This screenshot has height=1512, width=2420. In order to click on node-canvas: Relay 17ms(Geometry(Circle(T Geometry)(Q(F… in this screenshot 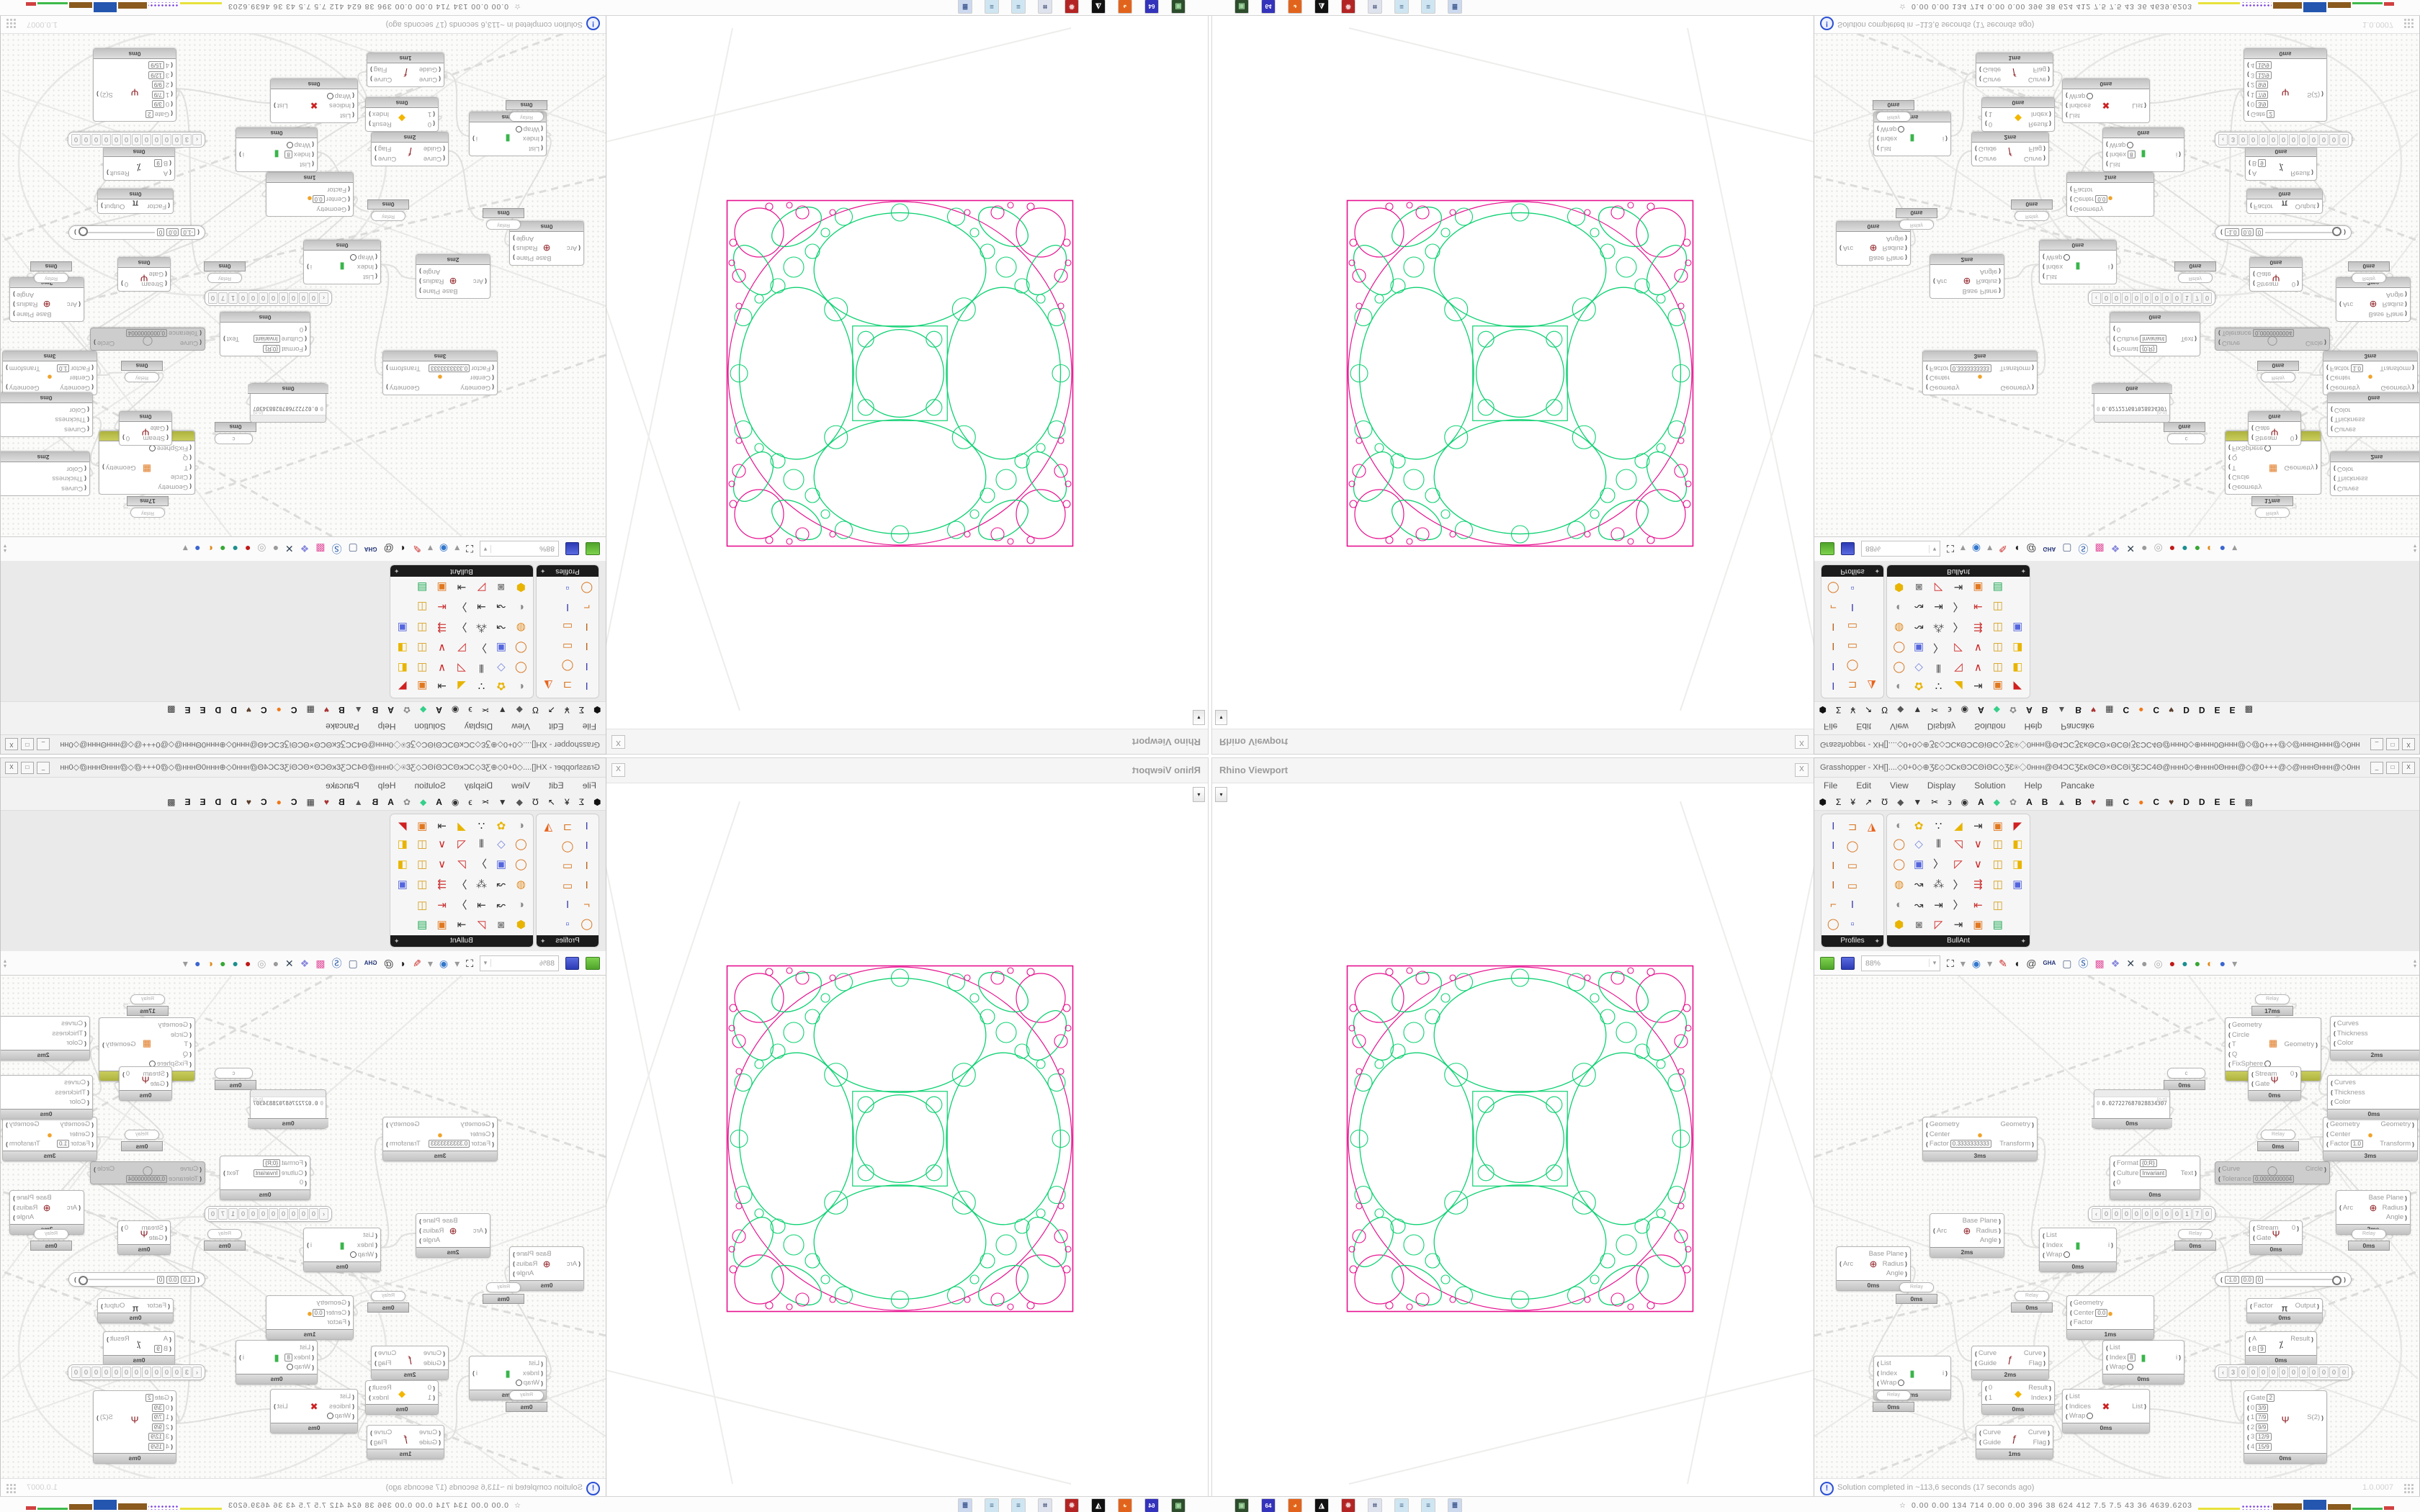, I will do `click(303, 1227)`.